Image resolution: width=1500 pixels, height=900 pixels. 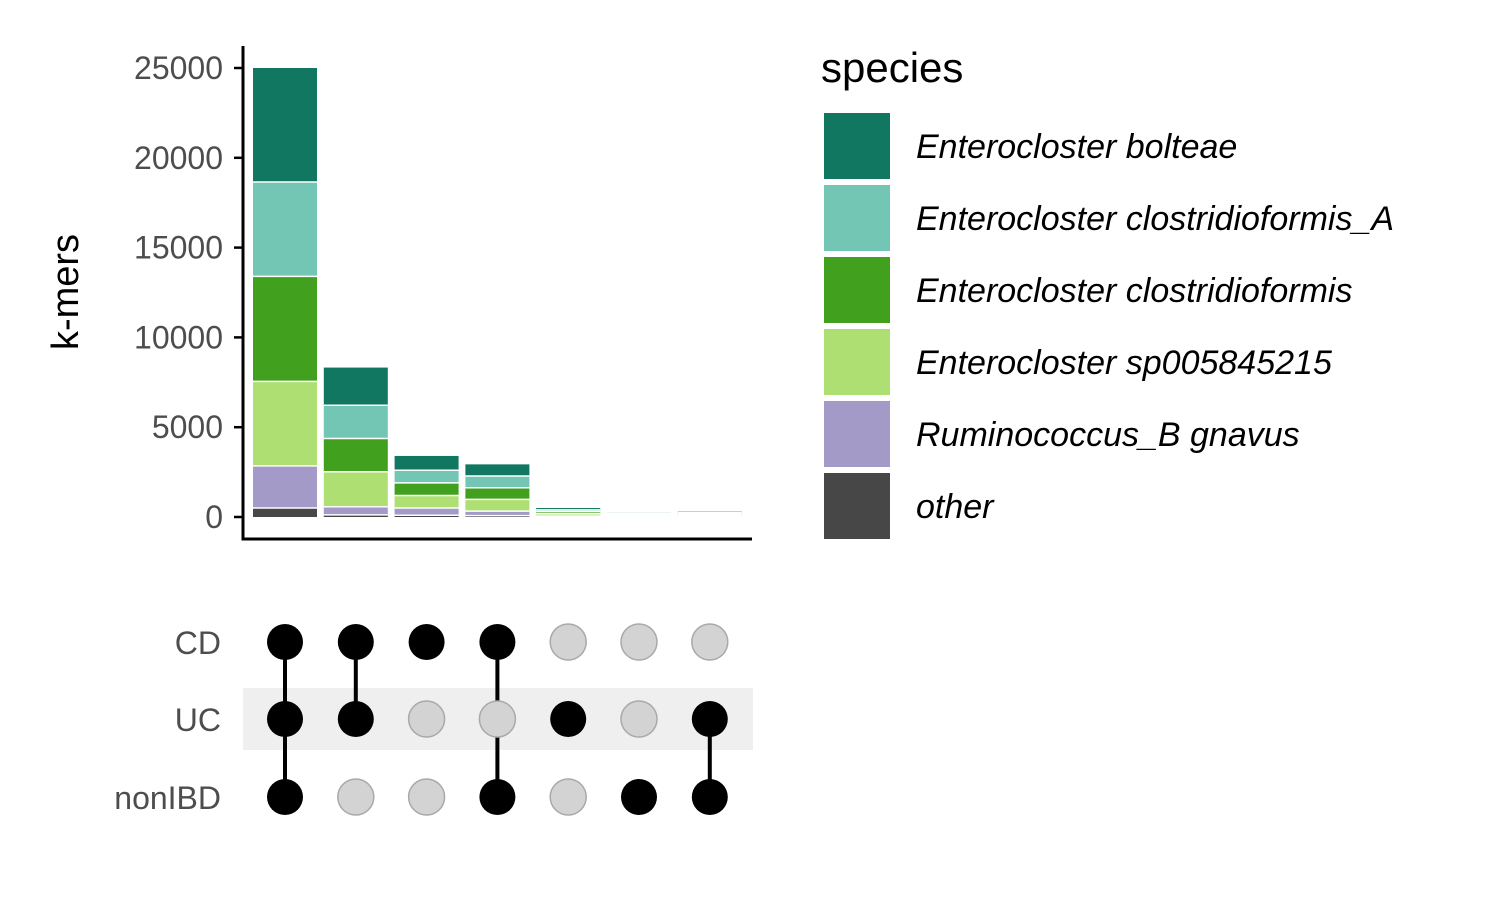 I want to click on legend-label: Enterocloster clostridioformis_A, so click(x=1155, y=219).